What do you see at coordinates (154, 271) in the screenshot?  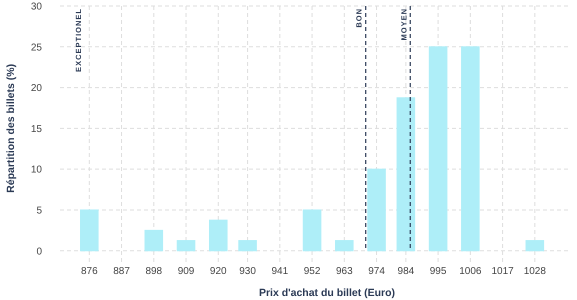 I see `x-tick-label: 898` at bounding box center [154, 271].